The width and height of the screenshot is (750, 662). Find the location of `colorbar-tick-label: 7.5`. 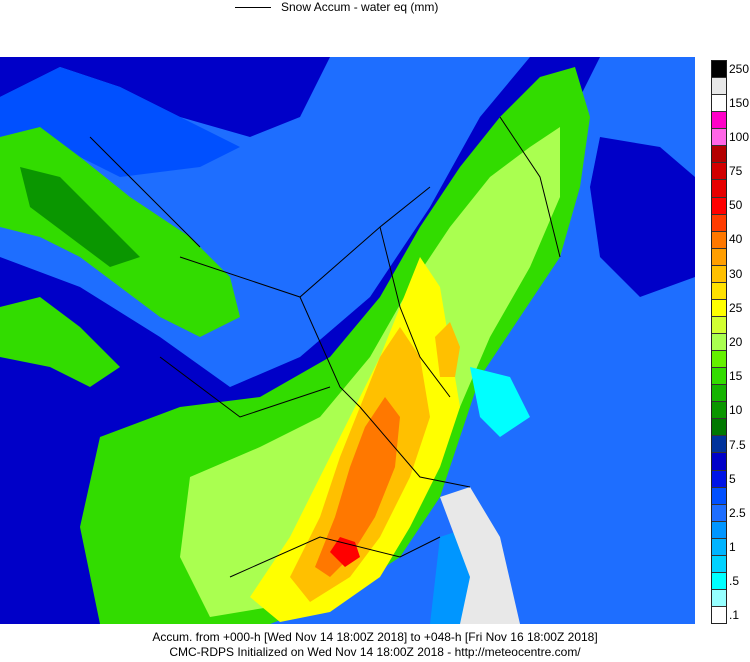

colorbar-tick-label: 7.5 is located at coordinates (737, 444).